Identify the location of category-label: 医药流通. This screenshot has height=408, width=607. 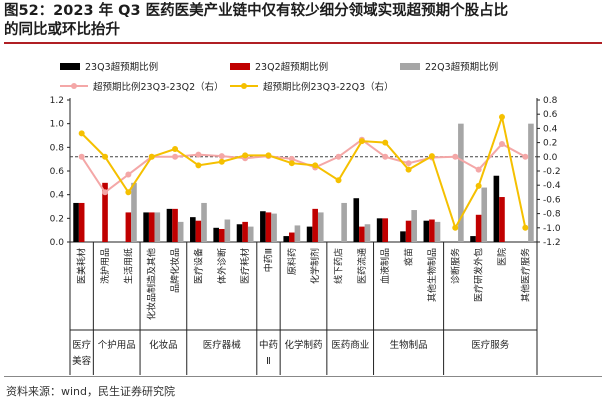
(362, 266).